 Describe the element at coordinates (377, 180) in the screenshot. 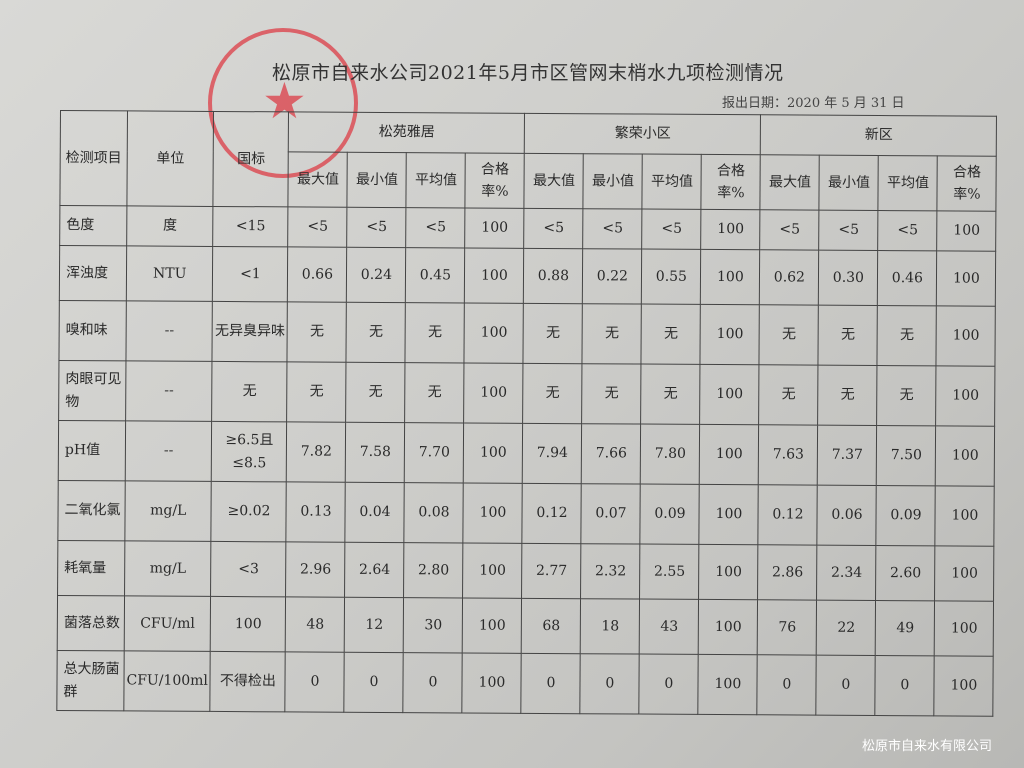

I see `header-stat: 最小值` at that location.